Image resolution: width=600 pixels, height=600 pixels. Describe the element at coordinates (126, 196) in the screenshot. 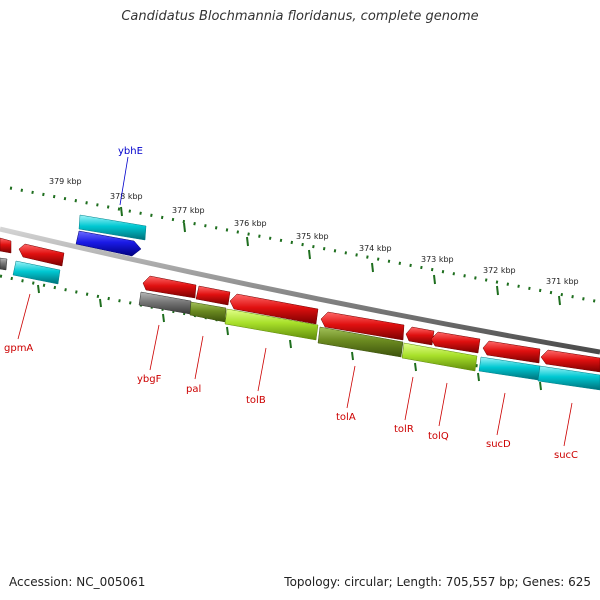

I see `kbp-label: 378 kbp` at that location.